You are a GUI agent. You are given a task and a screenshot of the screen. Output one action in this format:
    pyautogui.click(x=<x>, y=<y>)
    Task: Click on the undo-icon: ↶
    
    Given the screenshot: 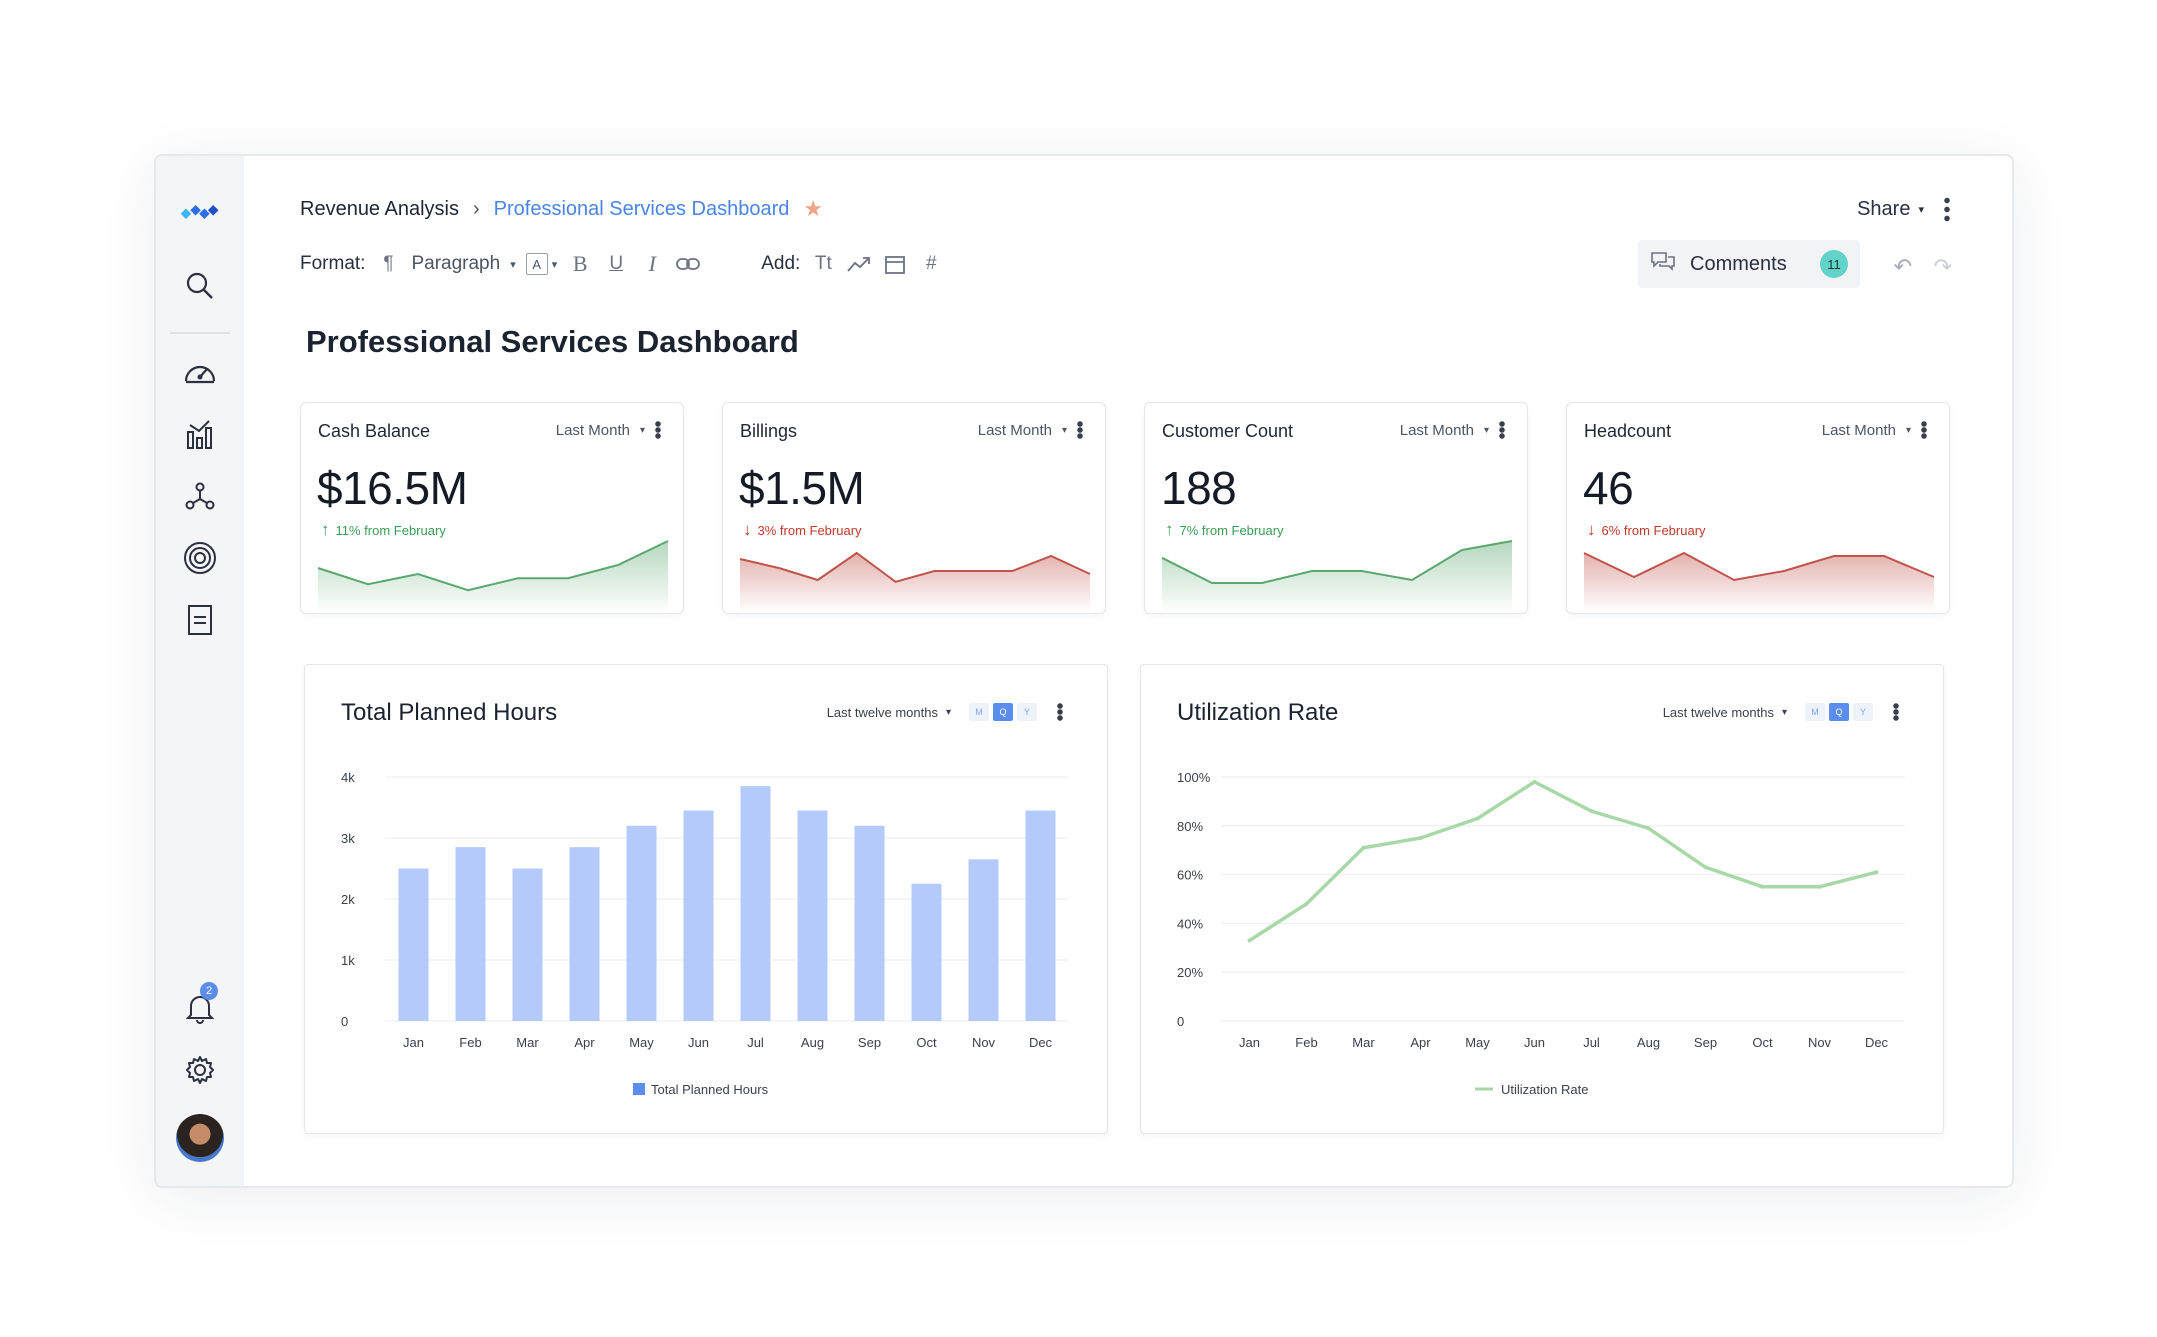 What is the action you would take?
    pyautogui.click(x=1902, y=266)
    